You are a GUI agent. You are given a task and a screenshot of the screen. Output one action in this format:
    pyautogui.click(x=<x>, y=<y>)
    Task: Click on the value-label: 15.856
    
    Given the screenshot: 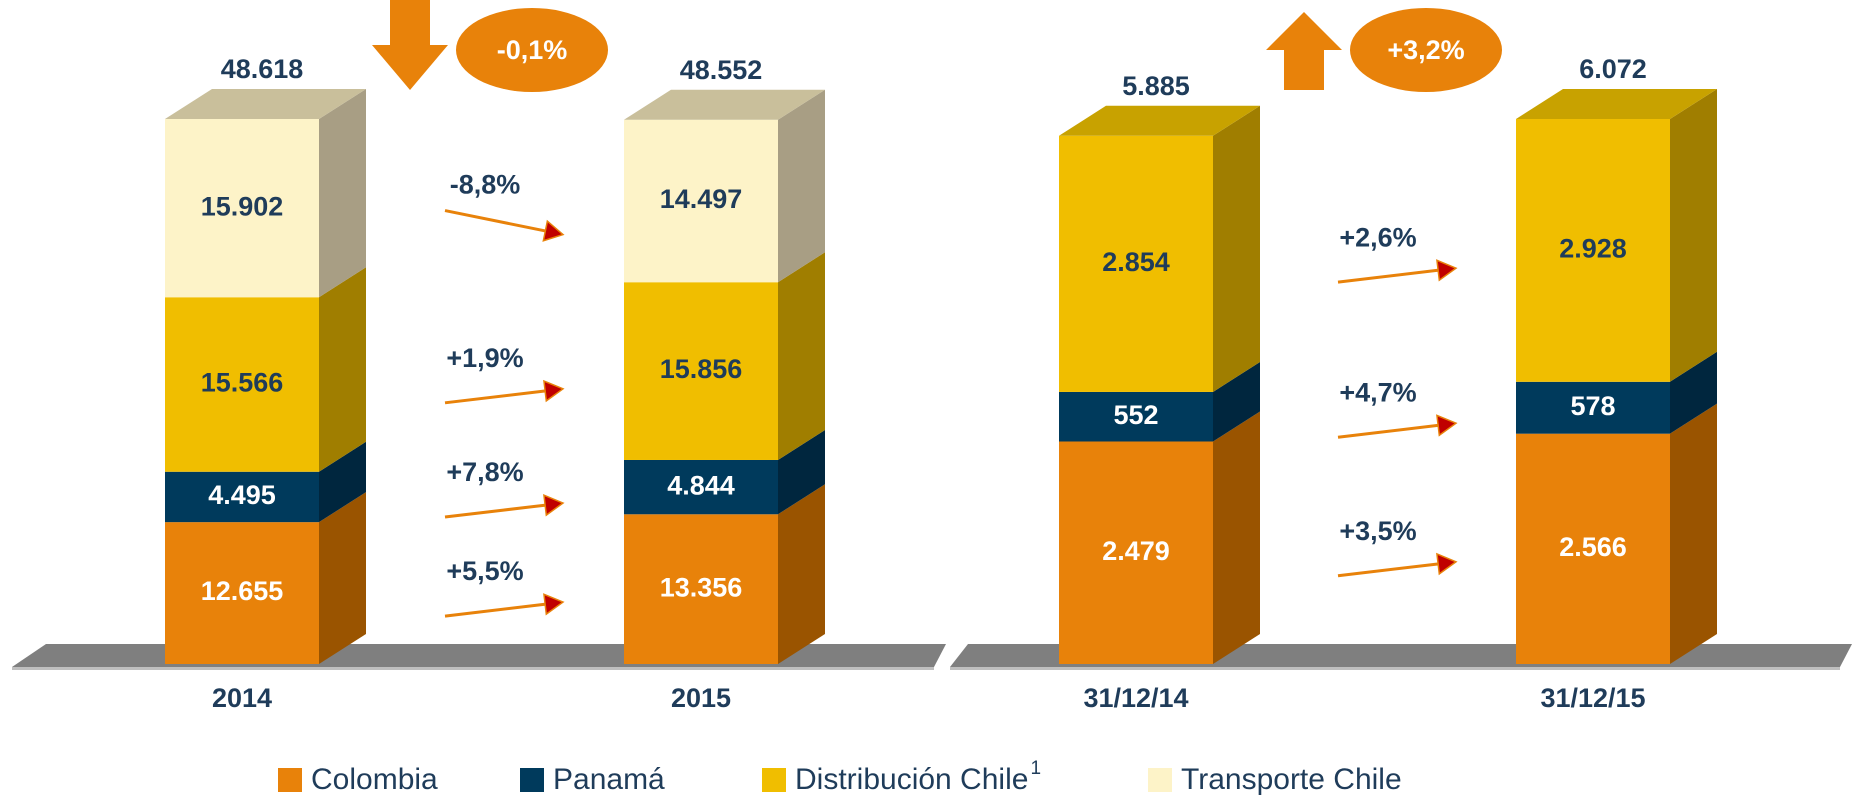 What is the action you would take?
    pyautogui.click(x=701, y=369)
    